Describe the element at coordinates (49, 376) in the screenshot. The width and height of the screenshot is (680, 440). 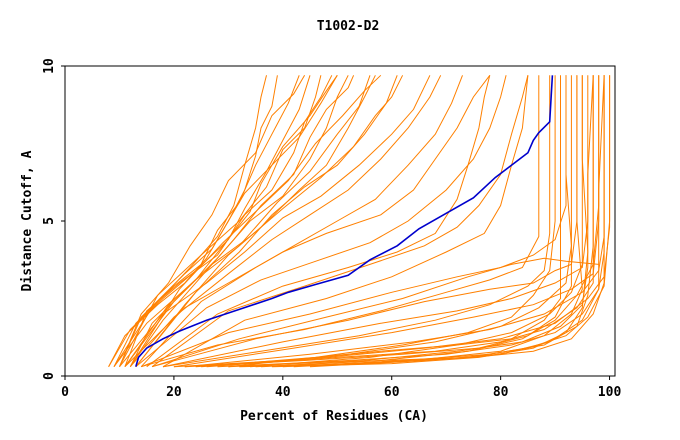
I see `y-tick-label: 0` at that location.